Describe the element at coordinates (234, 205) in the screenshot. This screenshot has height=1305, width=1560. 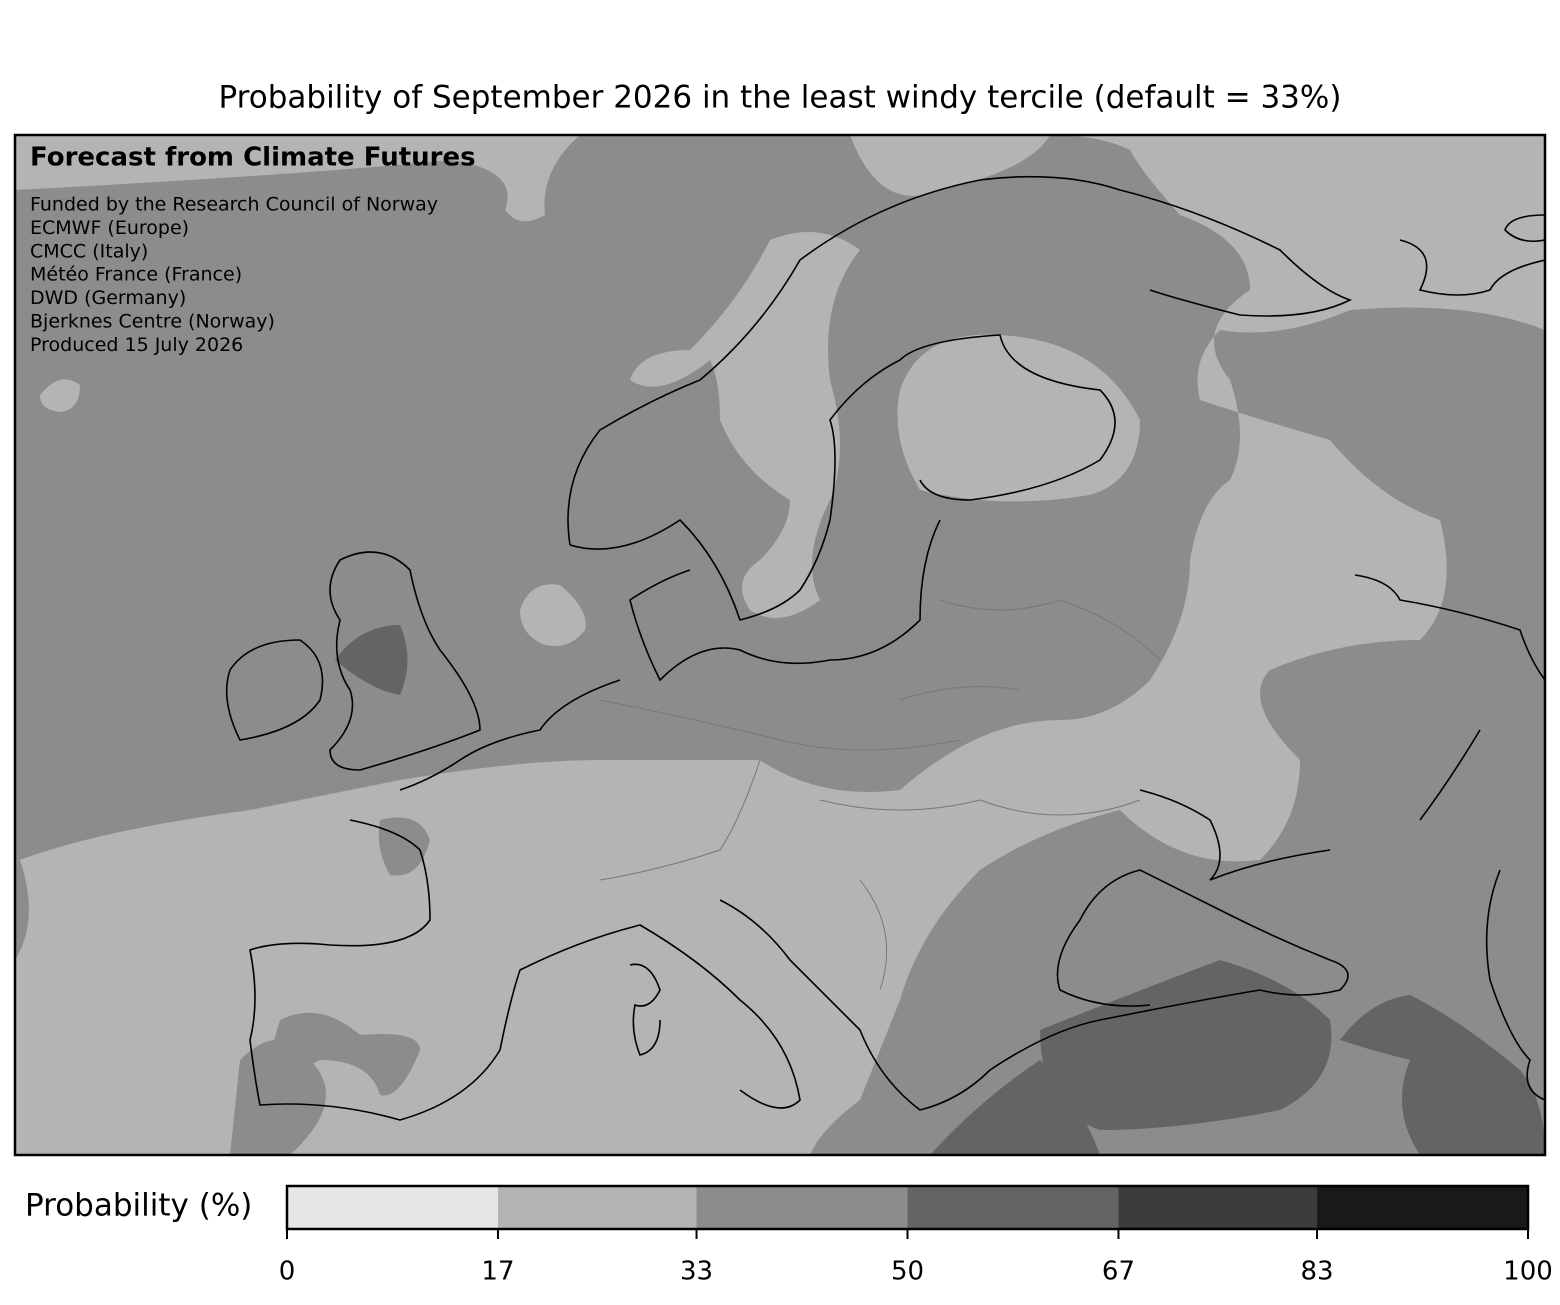
I see `credit-line: Funded by the Research Council of Norway` at that location.